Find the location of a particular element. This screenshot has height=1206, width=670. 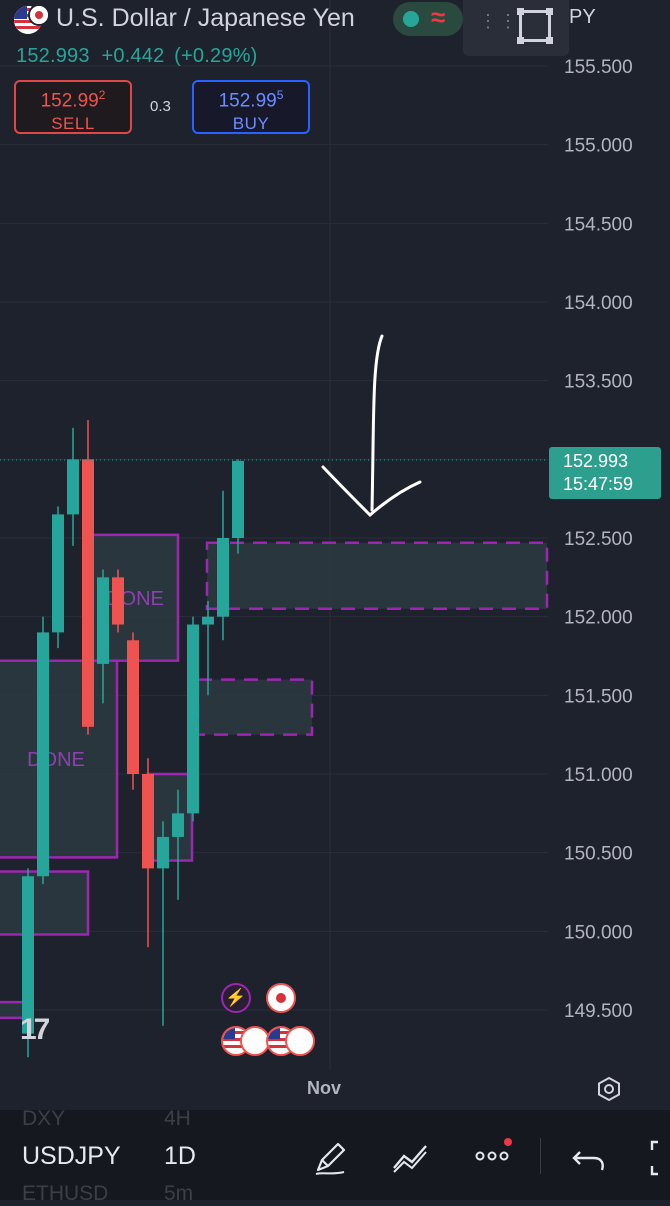

timeframe-selector: 1D is located at coordinates (180, 1156).